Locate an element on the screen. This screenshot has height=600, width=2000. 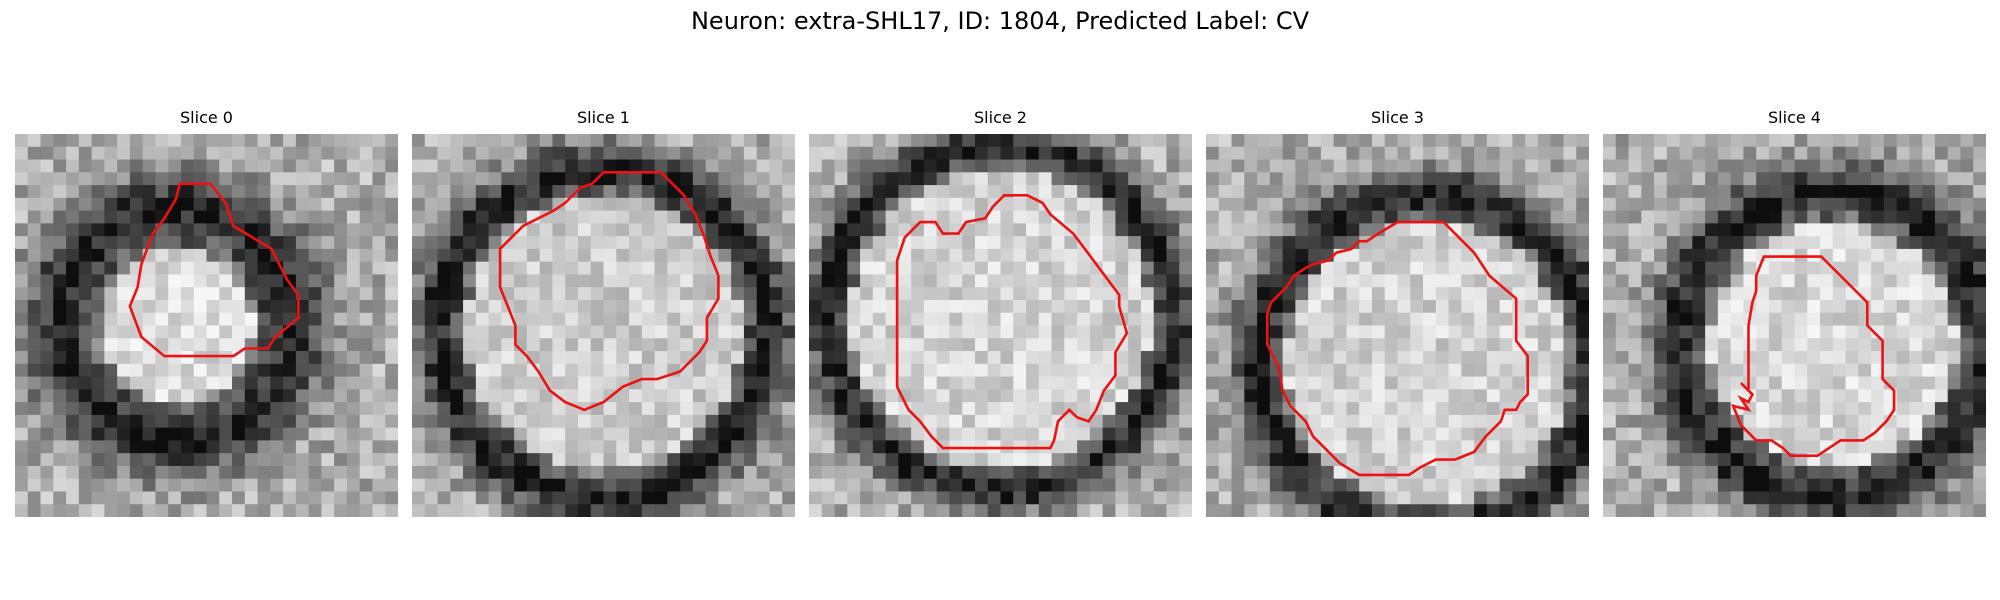
slice-title: Slice 3 is located at coordinates (1397, 117).